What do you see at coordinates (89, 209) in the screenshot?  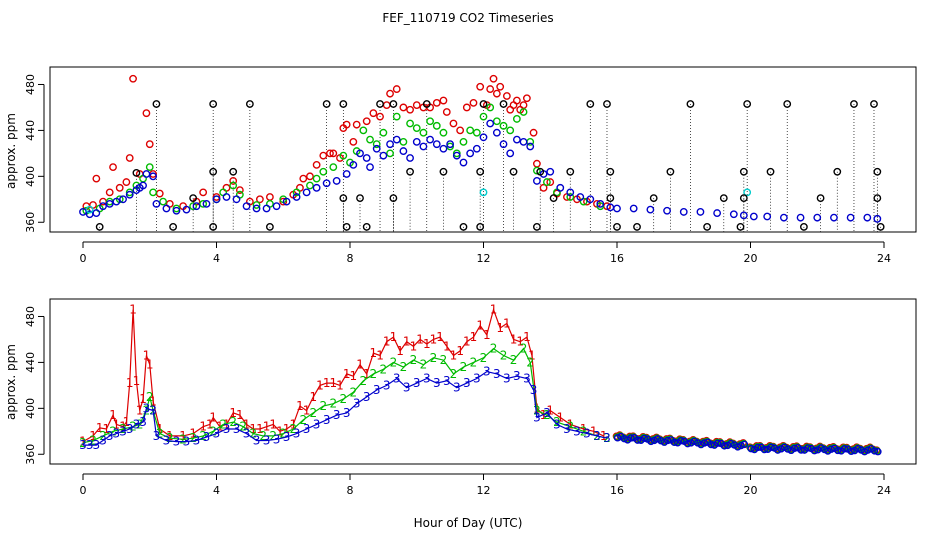 I see `saturated-point` at bounding box center [89, 209].